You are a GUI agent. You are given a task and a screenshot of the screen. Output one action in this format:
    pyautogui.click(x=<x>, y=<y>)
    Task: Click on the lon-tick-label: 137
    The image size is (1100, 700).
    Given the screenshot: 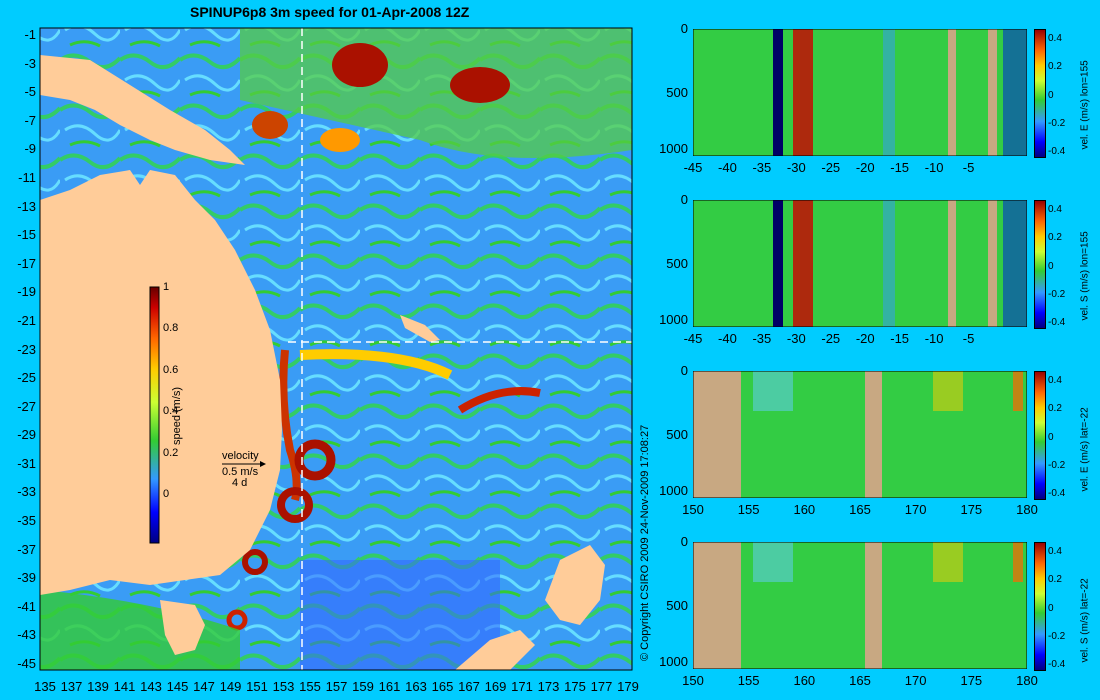 What is the action you would take?
    pyautogui.click(x=71, y=686)
    